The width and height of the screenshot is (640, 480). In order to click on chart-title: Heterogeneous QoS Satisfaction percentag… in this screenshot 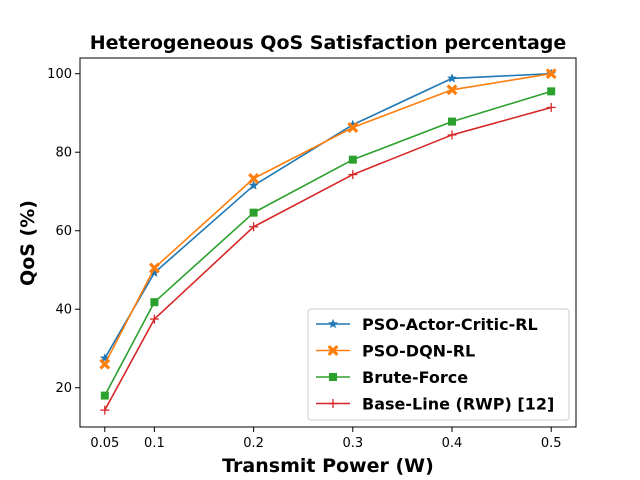, I will do `click(328, 43)`.